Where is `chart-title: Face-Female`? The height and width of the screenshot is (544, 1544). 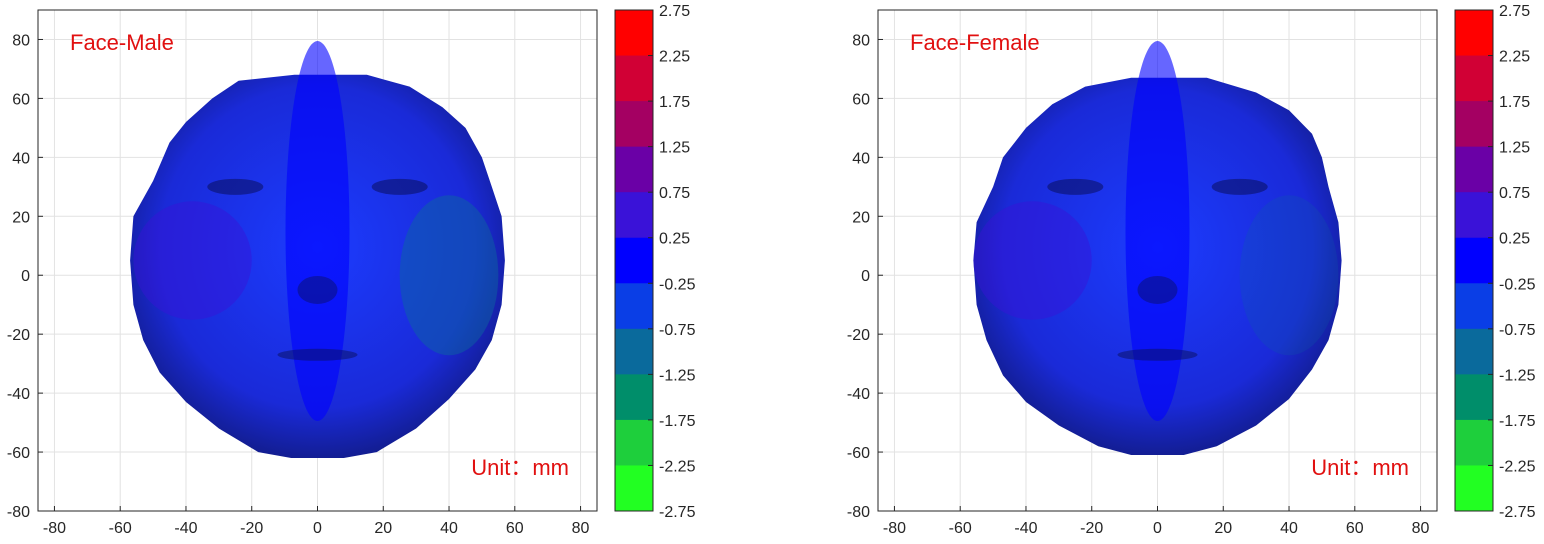 chart-title: Face-Female is located at coordinates (975, 42).